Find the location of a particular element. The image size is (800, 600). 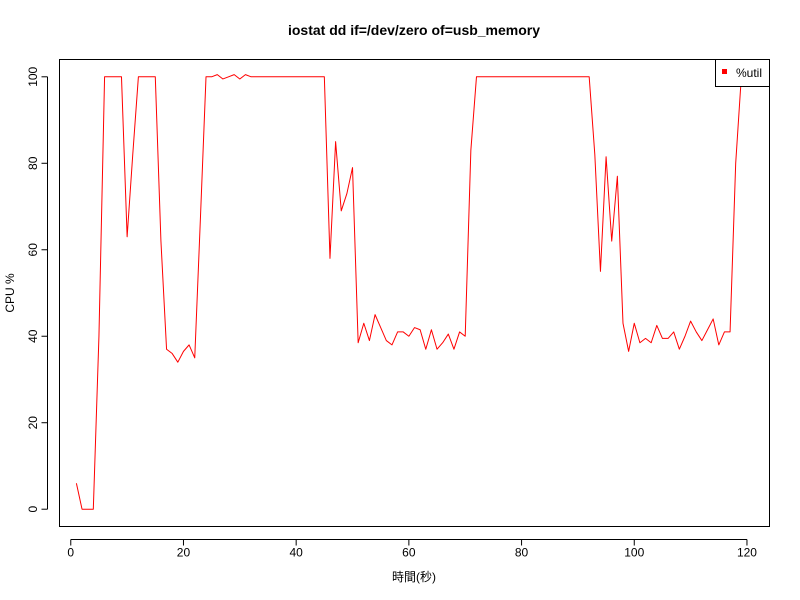

x-tick-label: 0 is located at coordinates (70, 553).